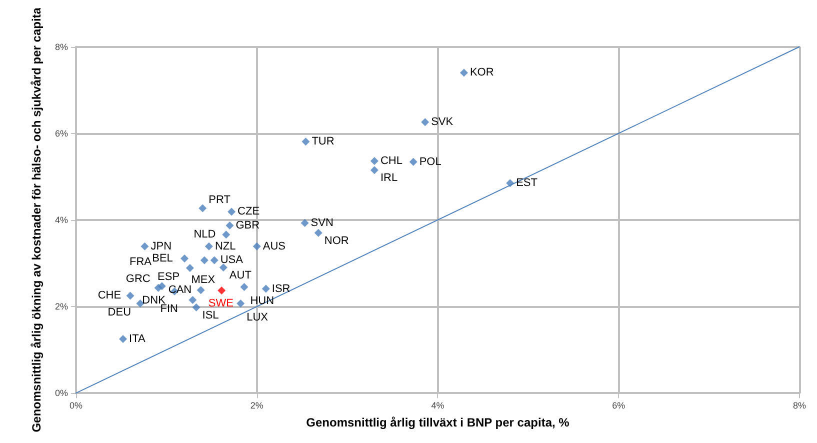  What do you see at coordinates (438, 423) in the screenshot?
I see `x-axis-title: Genomsnittlig årlig tillväxt i BNP per capita, %` at bounding box center [438, 423].